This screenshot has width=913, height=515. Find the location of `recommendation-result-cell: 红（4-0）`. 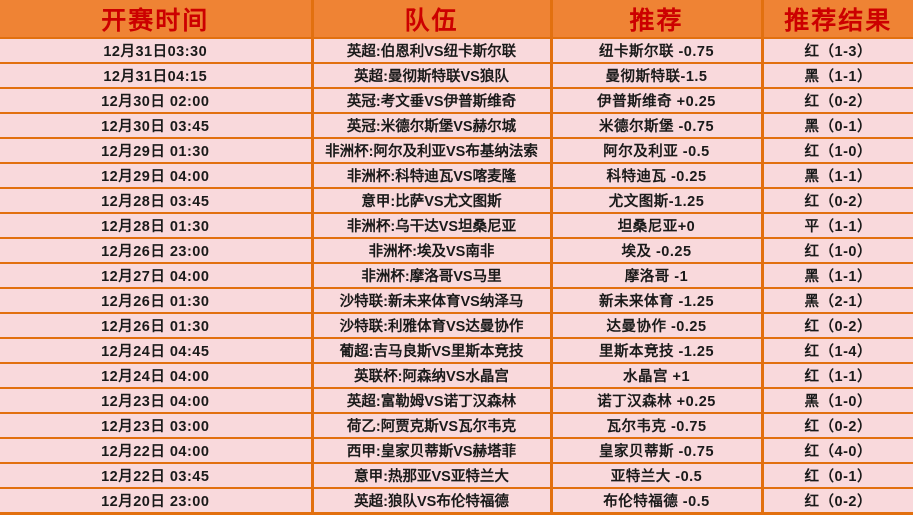

recommendation-result-cell: 红（4-0） is located at coordinates (837, 451).